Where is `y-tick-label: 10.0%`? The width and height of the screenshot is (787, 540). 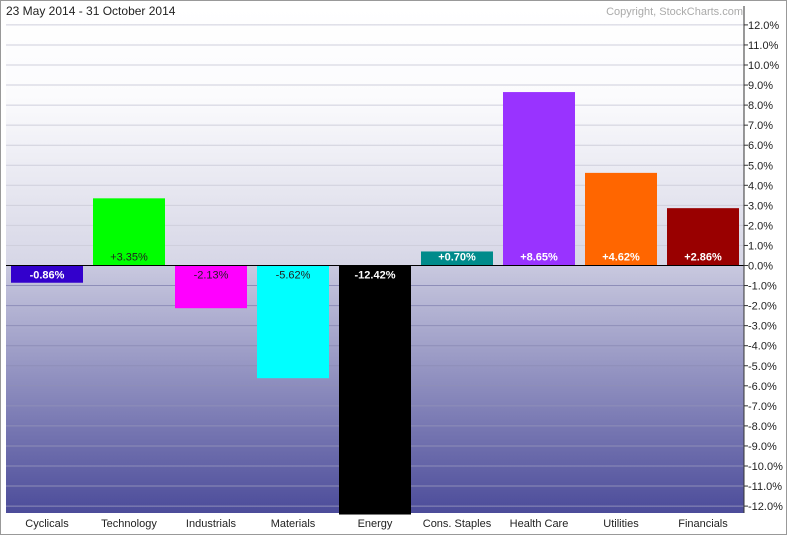 y-tick-label: 10.0% is located at coordinates (763, 66).